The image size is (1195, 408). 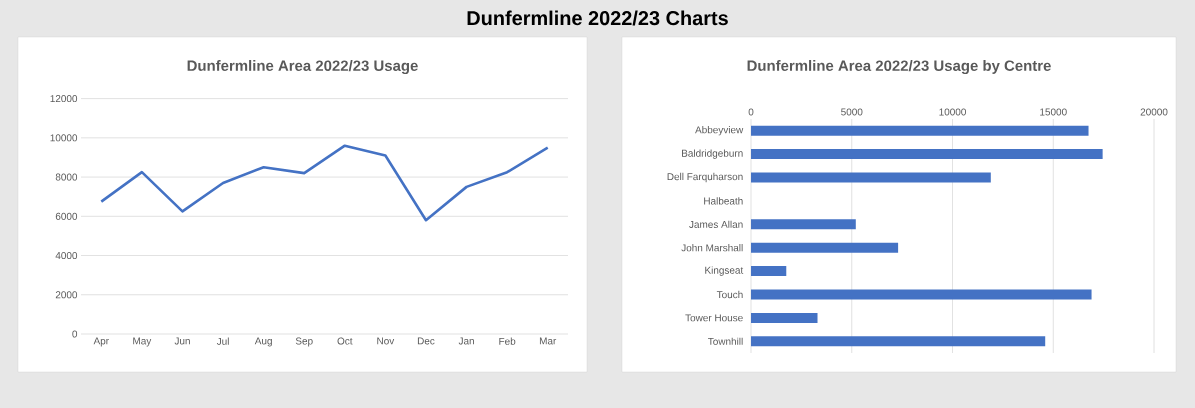 I want to click on y-tick-label: Kingseat, so click(x=724, y=271).